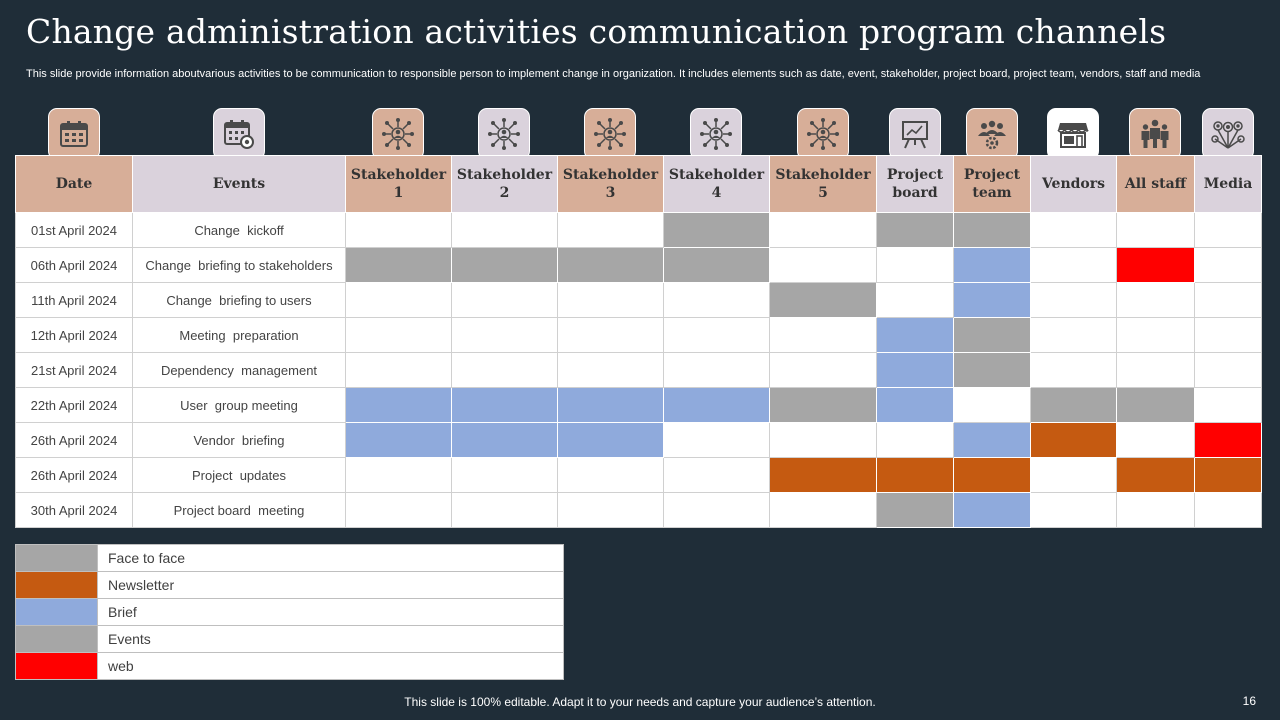 This screenshot has height=720, width=1280. What do you see at coordinates (330, 666) in the screenshot?
I see `legend-label: web` at bounding box center [330, 666].